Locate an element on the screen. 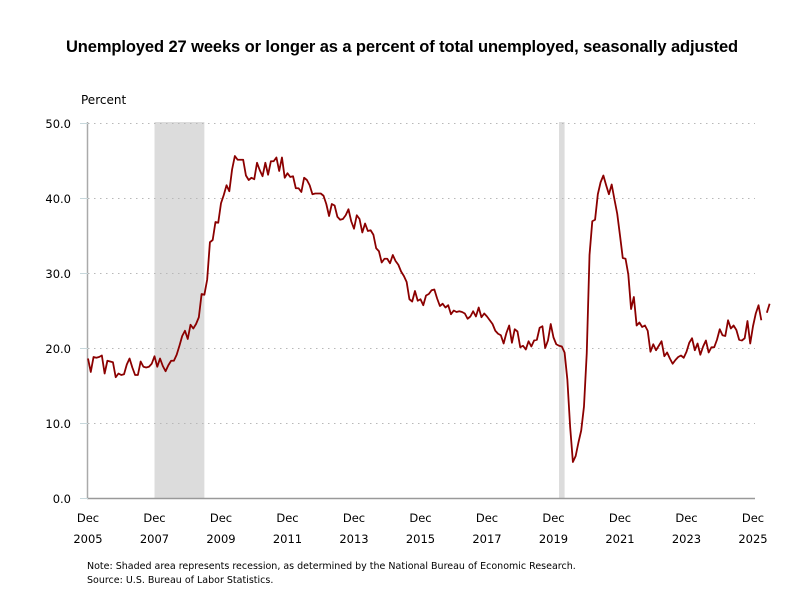 This screenshot has height=607, width=804. y-axis-label: Percent is located at coordinates (104, 100).